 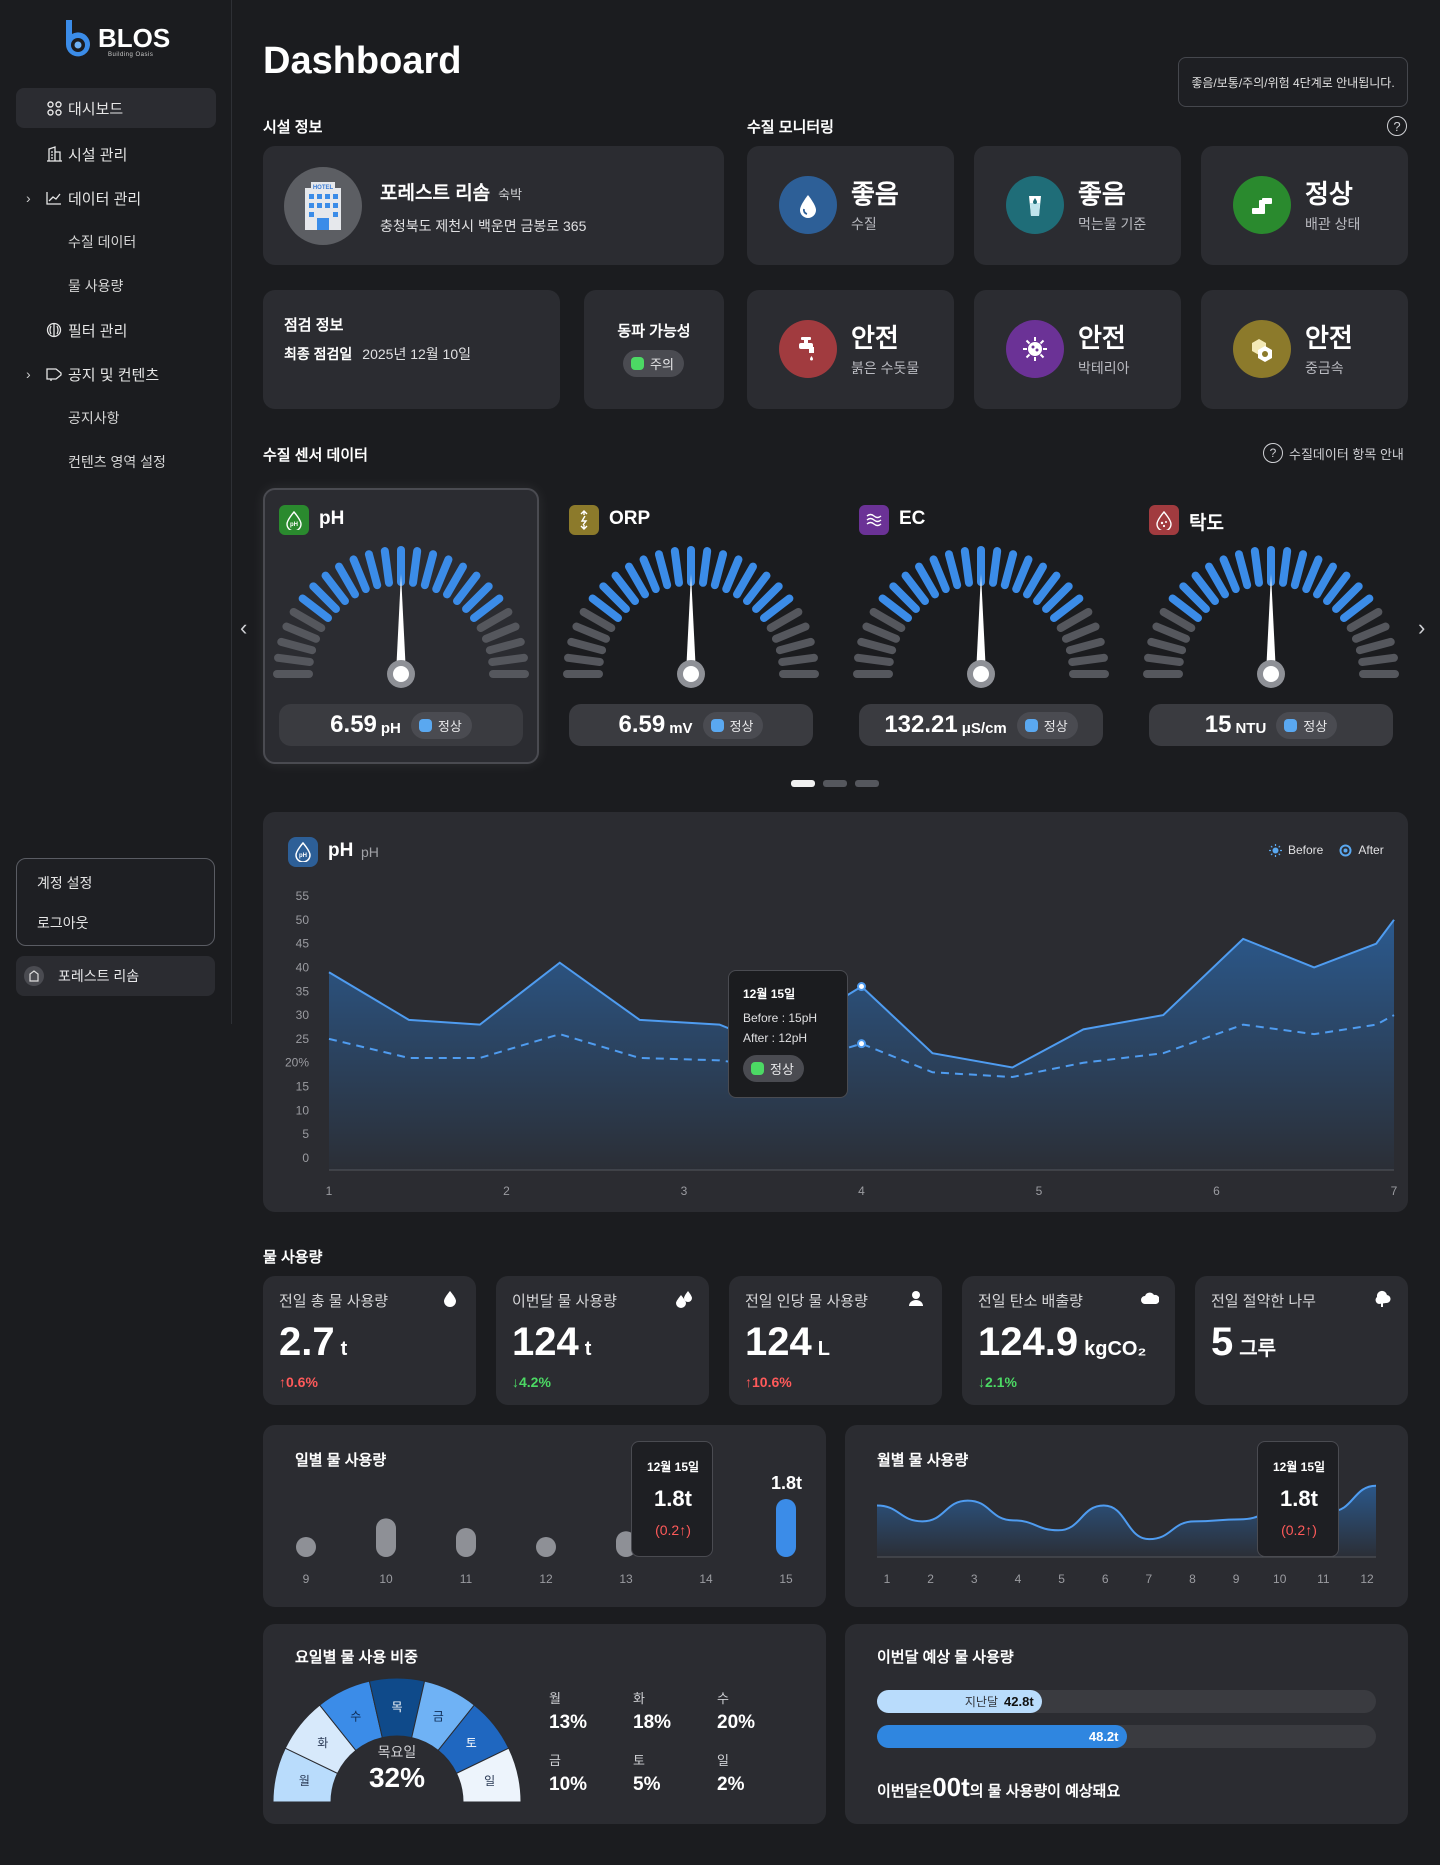 I want to click on x-tick-label: 5, so click(x=1061, y=1579).